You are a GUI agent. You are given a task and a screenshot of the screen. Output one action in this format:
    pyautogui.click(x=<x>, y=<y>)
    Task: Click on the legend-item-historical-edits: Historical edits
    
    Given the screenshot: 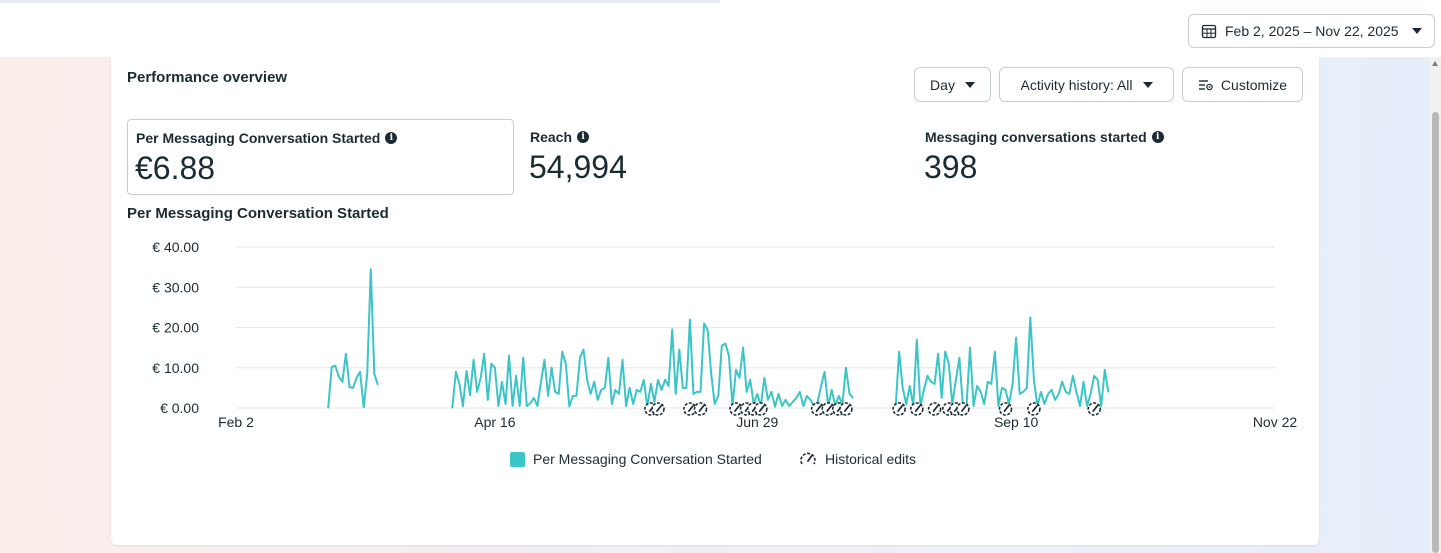 What is the action you would take?
    pyautogui.click(x=857, y=459)
    